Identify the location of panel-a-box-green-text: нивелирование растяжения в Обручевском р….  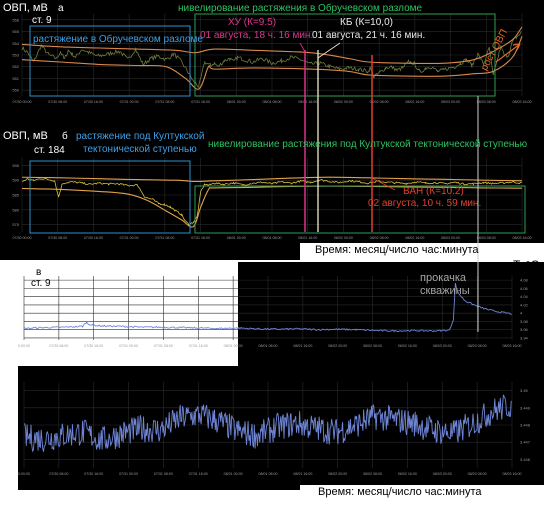
(300, 8).